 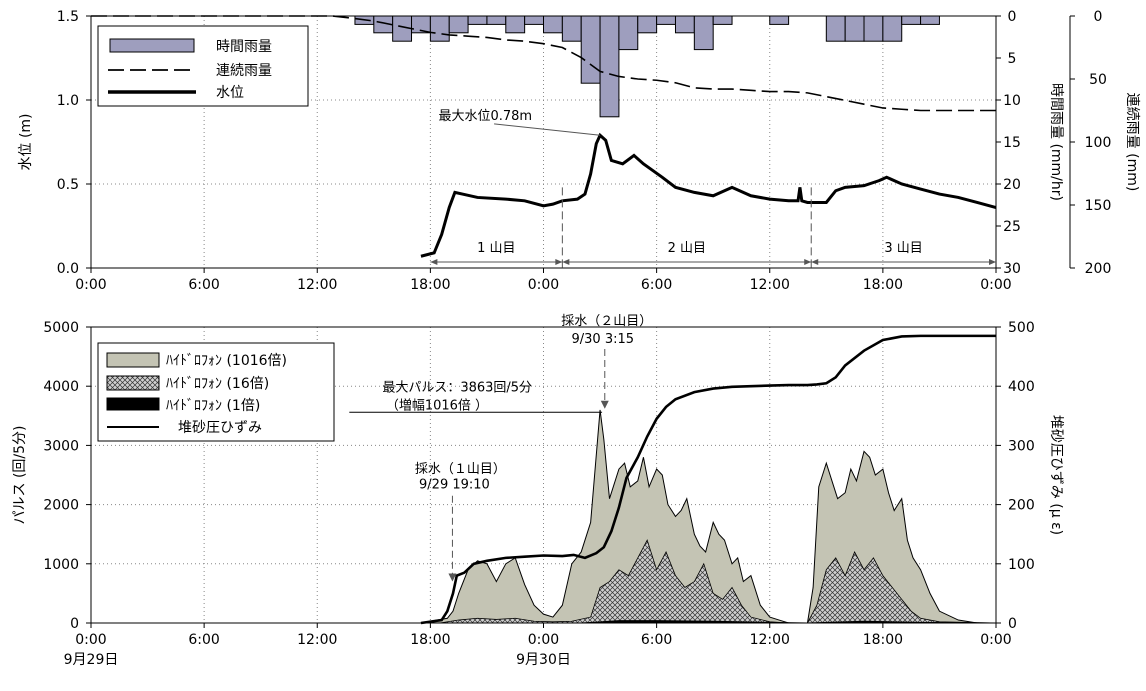 What do you see at coordinates (68, 17) in the screenshot?
I see `top-y-tick-label: 1.5` at bounding box center [68, 17].